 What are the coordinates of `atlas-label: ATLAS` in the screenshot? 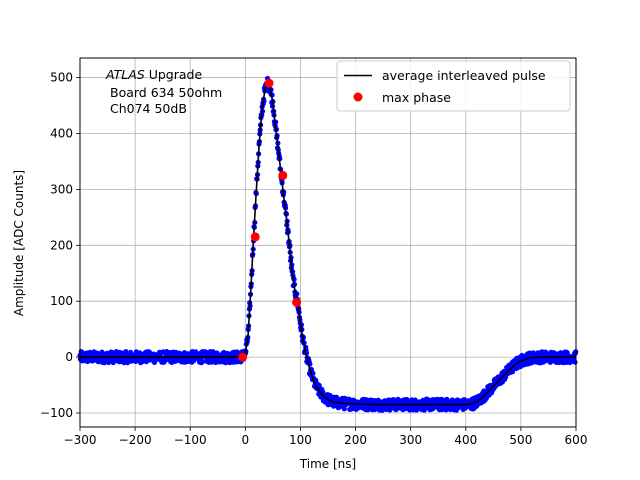 It's located at (125, 74).